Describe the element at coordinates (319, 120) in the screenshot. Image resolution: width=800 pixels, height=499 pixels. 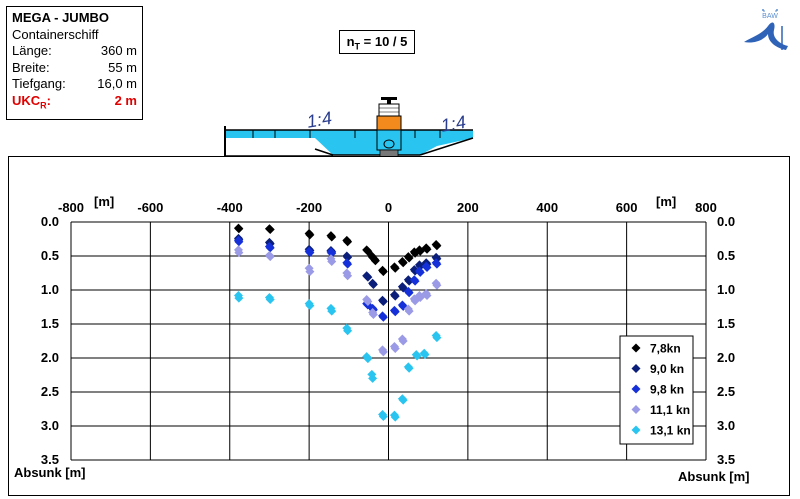
I see `slope-left-label: 1:4` at that location.